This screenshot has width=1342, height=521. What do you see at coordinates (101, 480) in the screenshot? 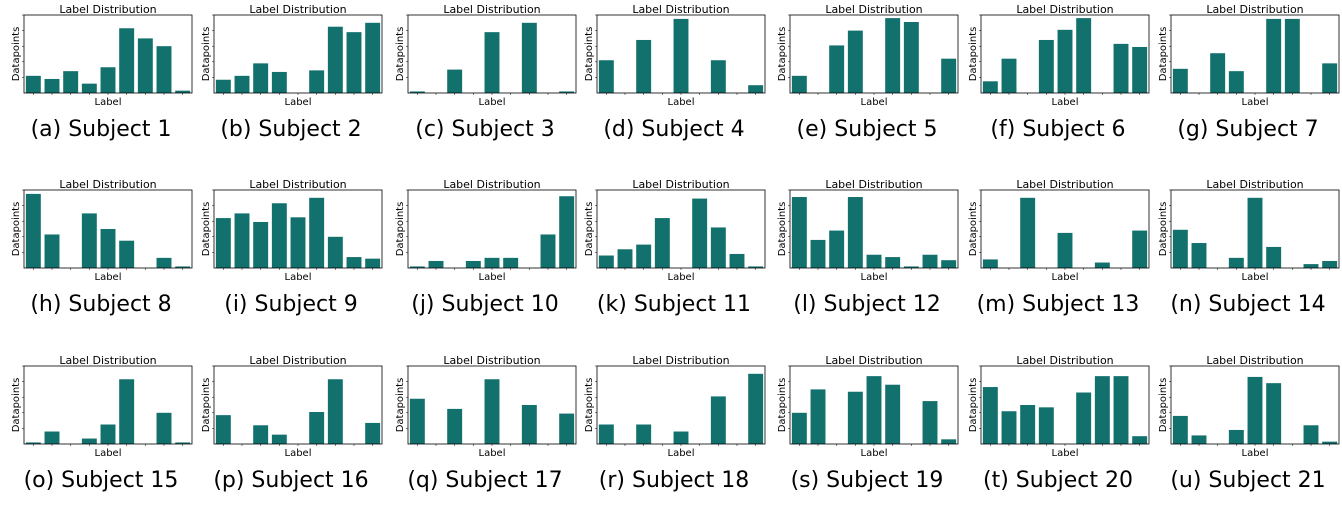
I see `subfigure-caption: (o) Subject 15` at bounding box center [101, 480].